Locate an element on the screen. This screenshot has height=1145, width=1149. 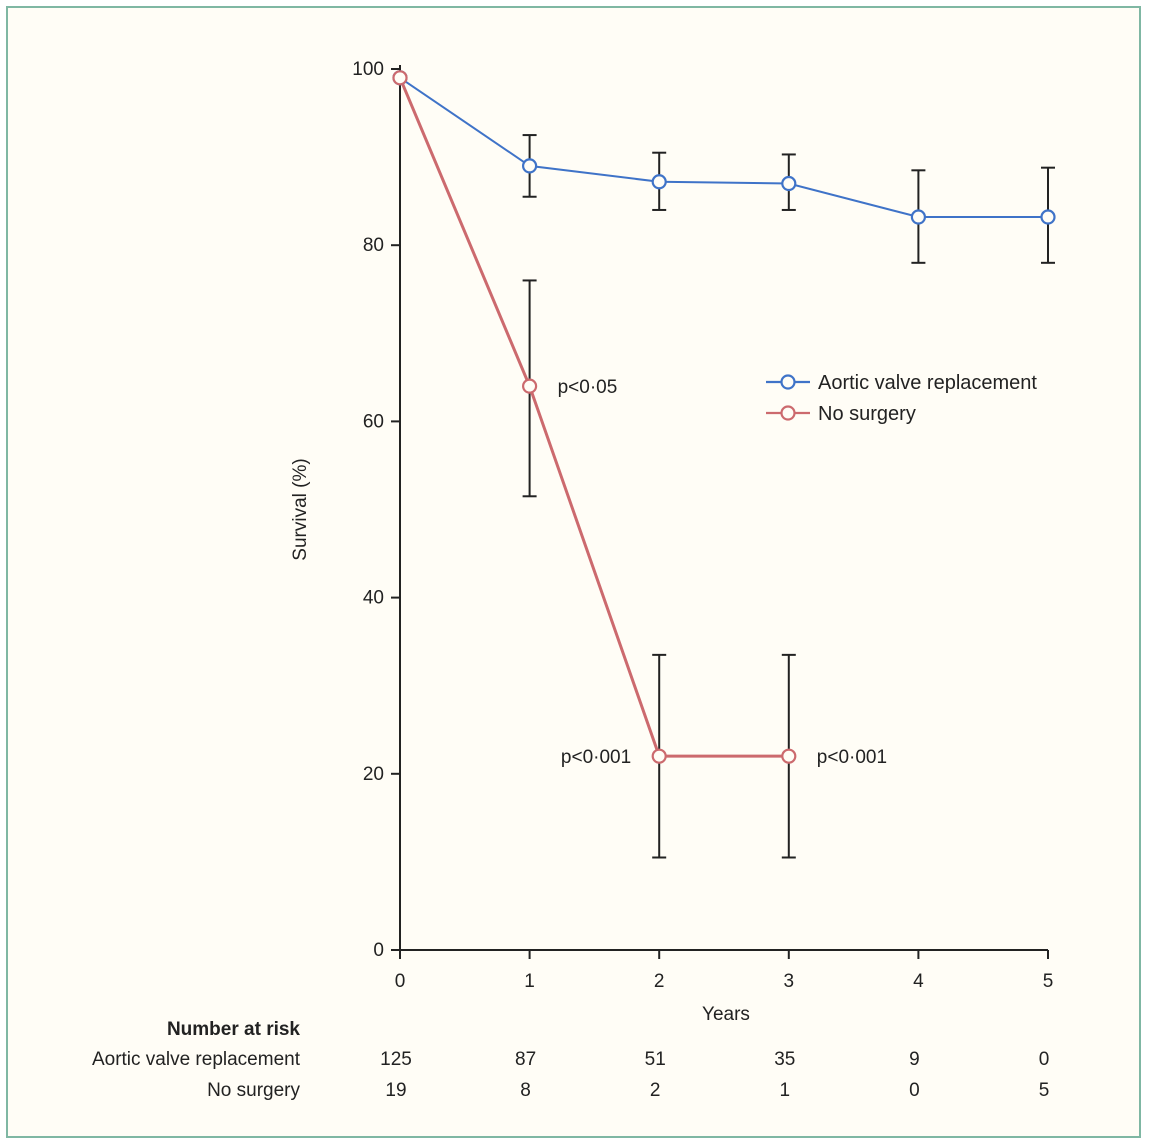
risk-table-title: Number at risk is located at coordinates (233, 1029).